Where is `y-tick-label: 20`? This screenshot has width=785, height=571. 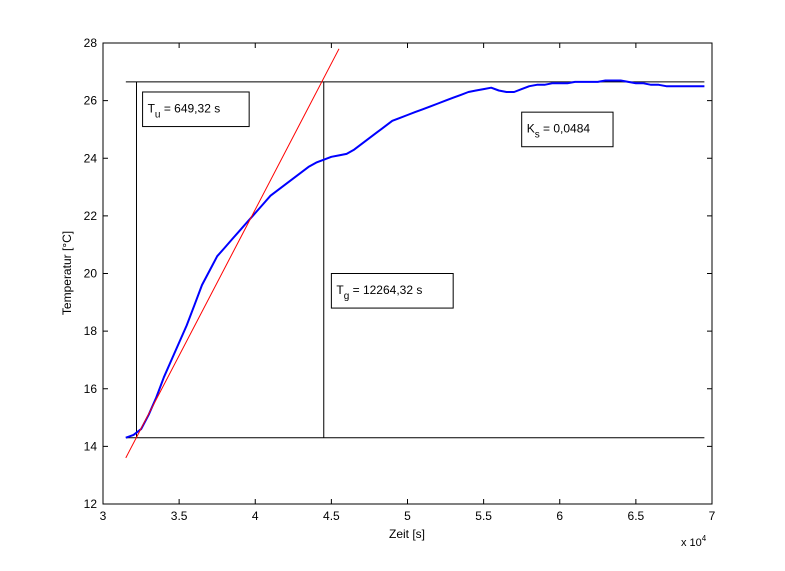
y-tick-label: 20 is located at coordinates (91, 274).